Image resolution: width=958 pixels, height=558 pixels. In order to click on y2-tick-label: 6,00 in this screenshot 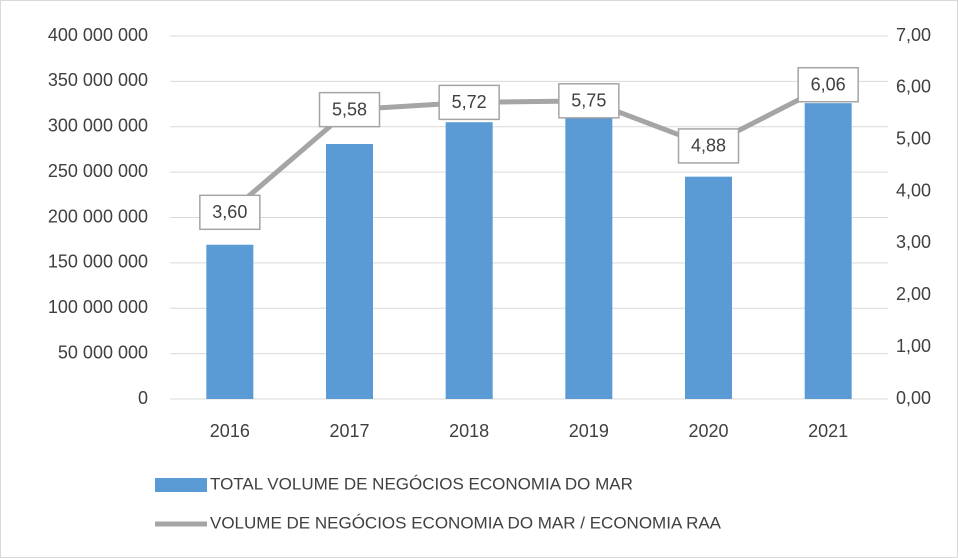, I will do `click(913, 87)`.